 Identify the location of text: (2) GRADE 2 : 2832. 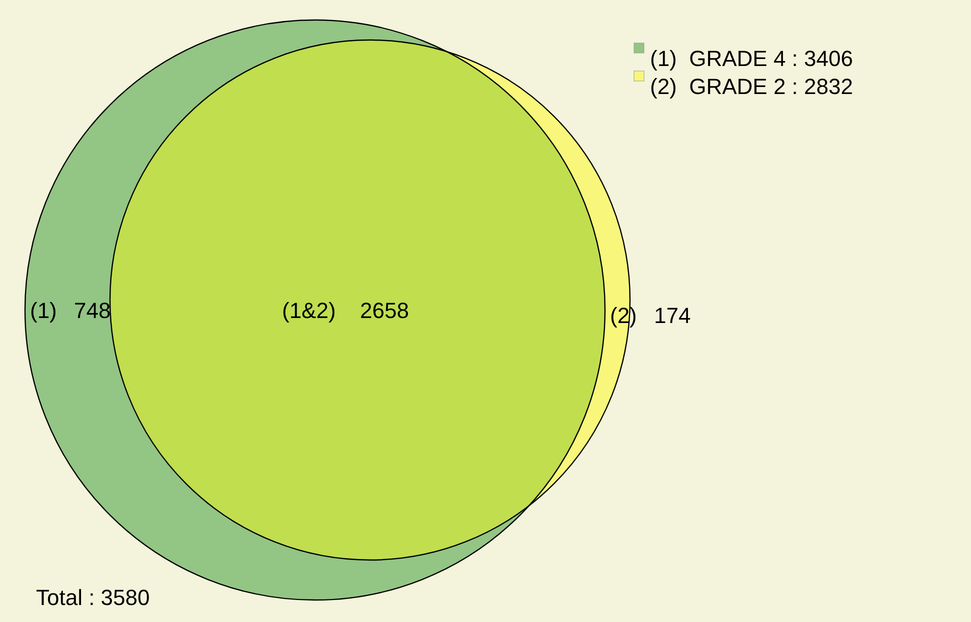
(751, 86).